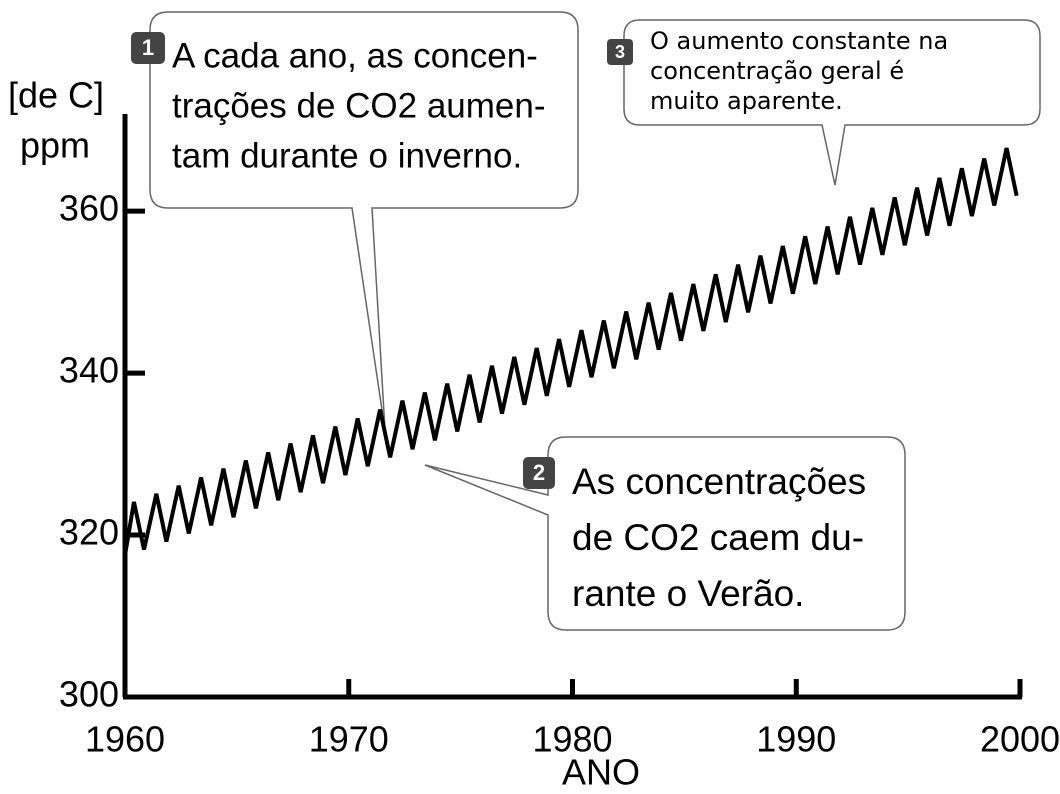 The height and width of the screenshot is (794, 1060). I want to click on annotation-line: As concentrações, so click(719, 481).